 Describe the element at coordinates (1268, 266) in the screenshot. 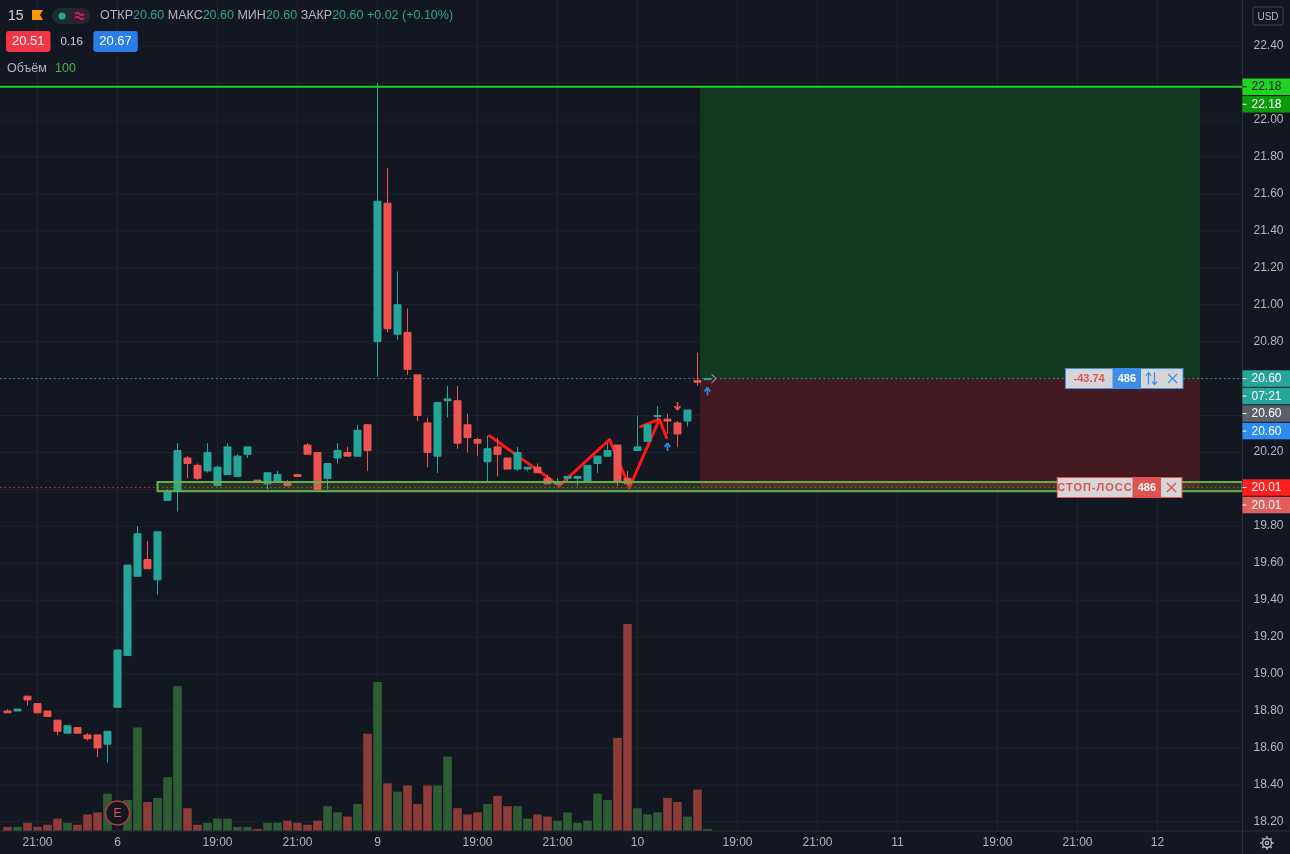

I see `y-tick-label: 21.20` at that location.